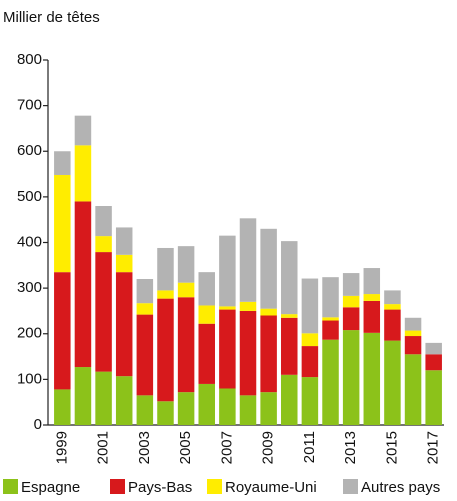 This screenshot has width=457, height=501. I want to click on x-tick-label: 2003, so click(144, 447).